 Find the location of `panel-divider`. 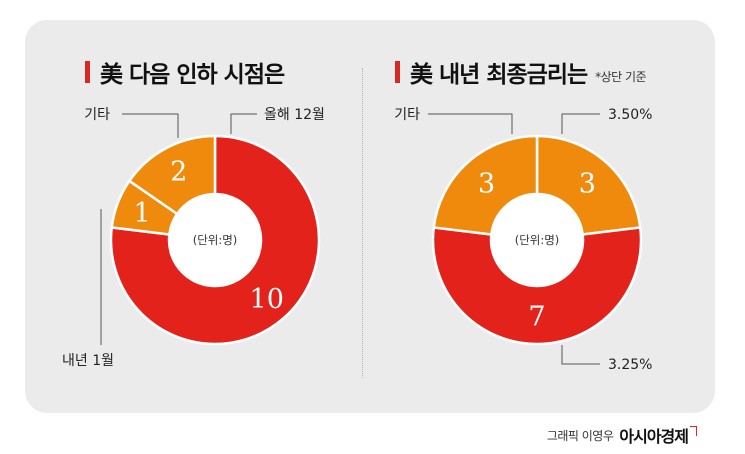

panel-divider is located at coordinates (362, 223).